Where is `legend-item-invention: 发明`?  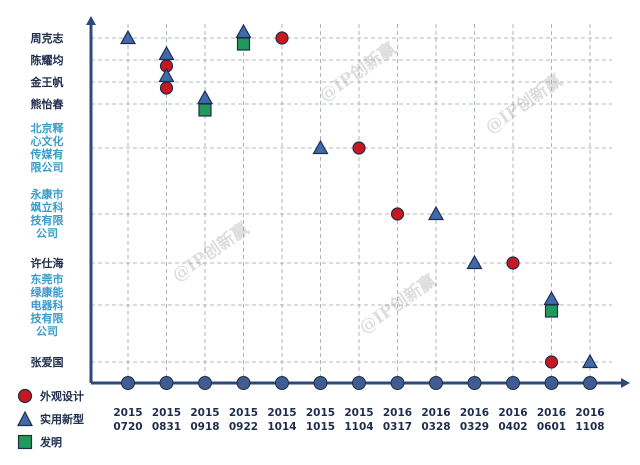 legend-item-invention: 发明 is located at coordinates (39, 442).